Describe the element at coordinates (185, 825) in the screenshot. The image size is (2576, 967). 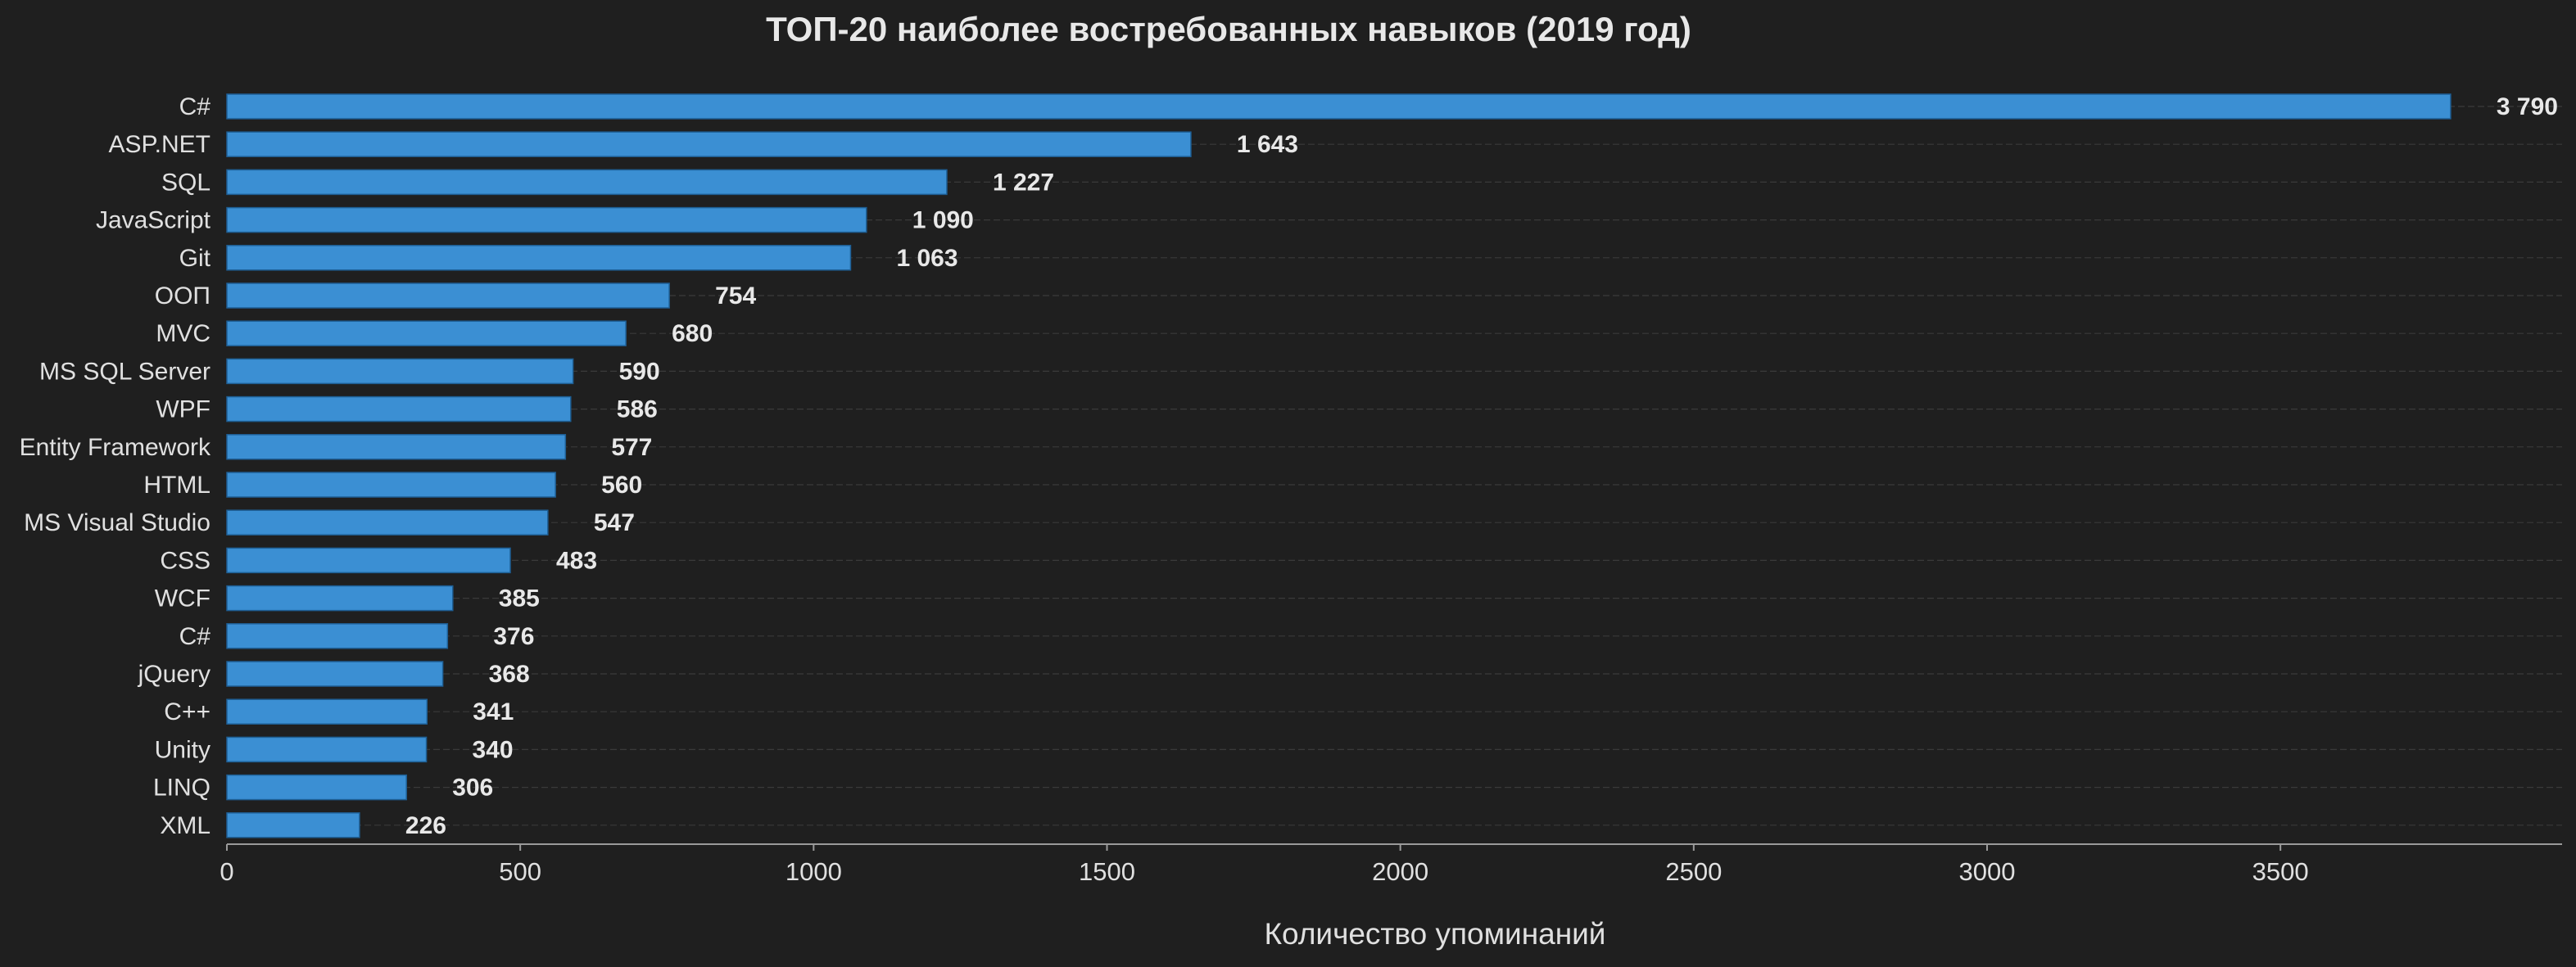
I see `y-tick-label-20: XML` at that location.